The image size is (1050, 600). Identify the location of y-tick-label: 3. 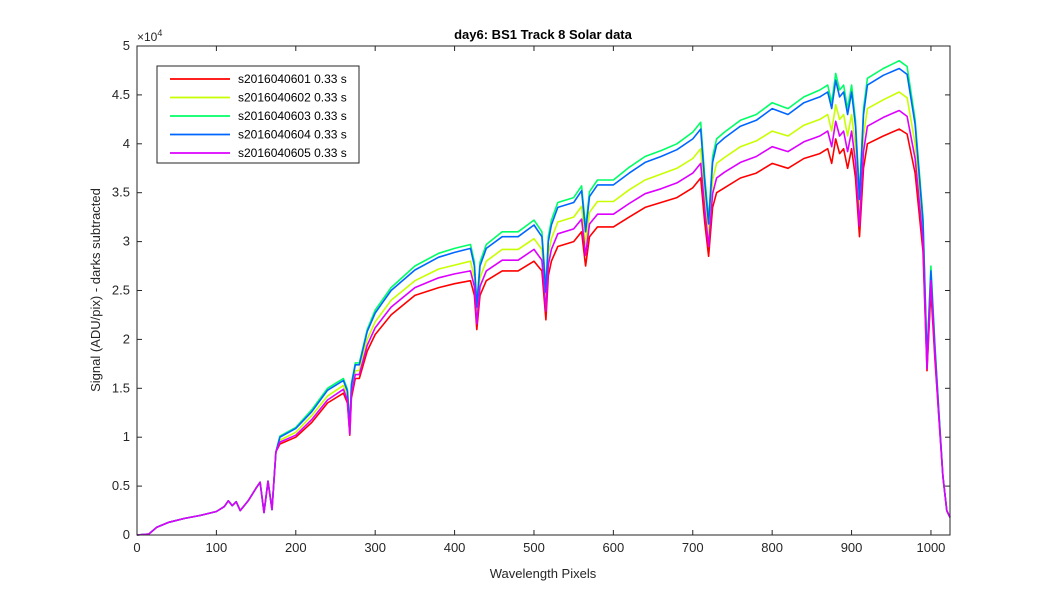
(126, 241).